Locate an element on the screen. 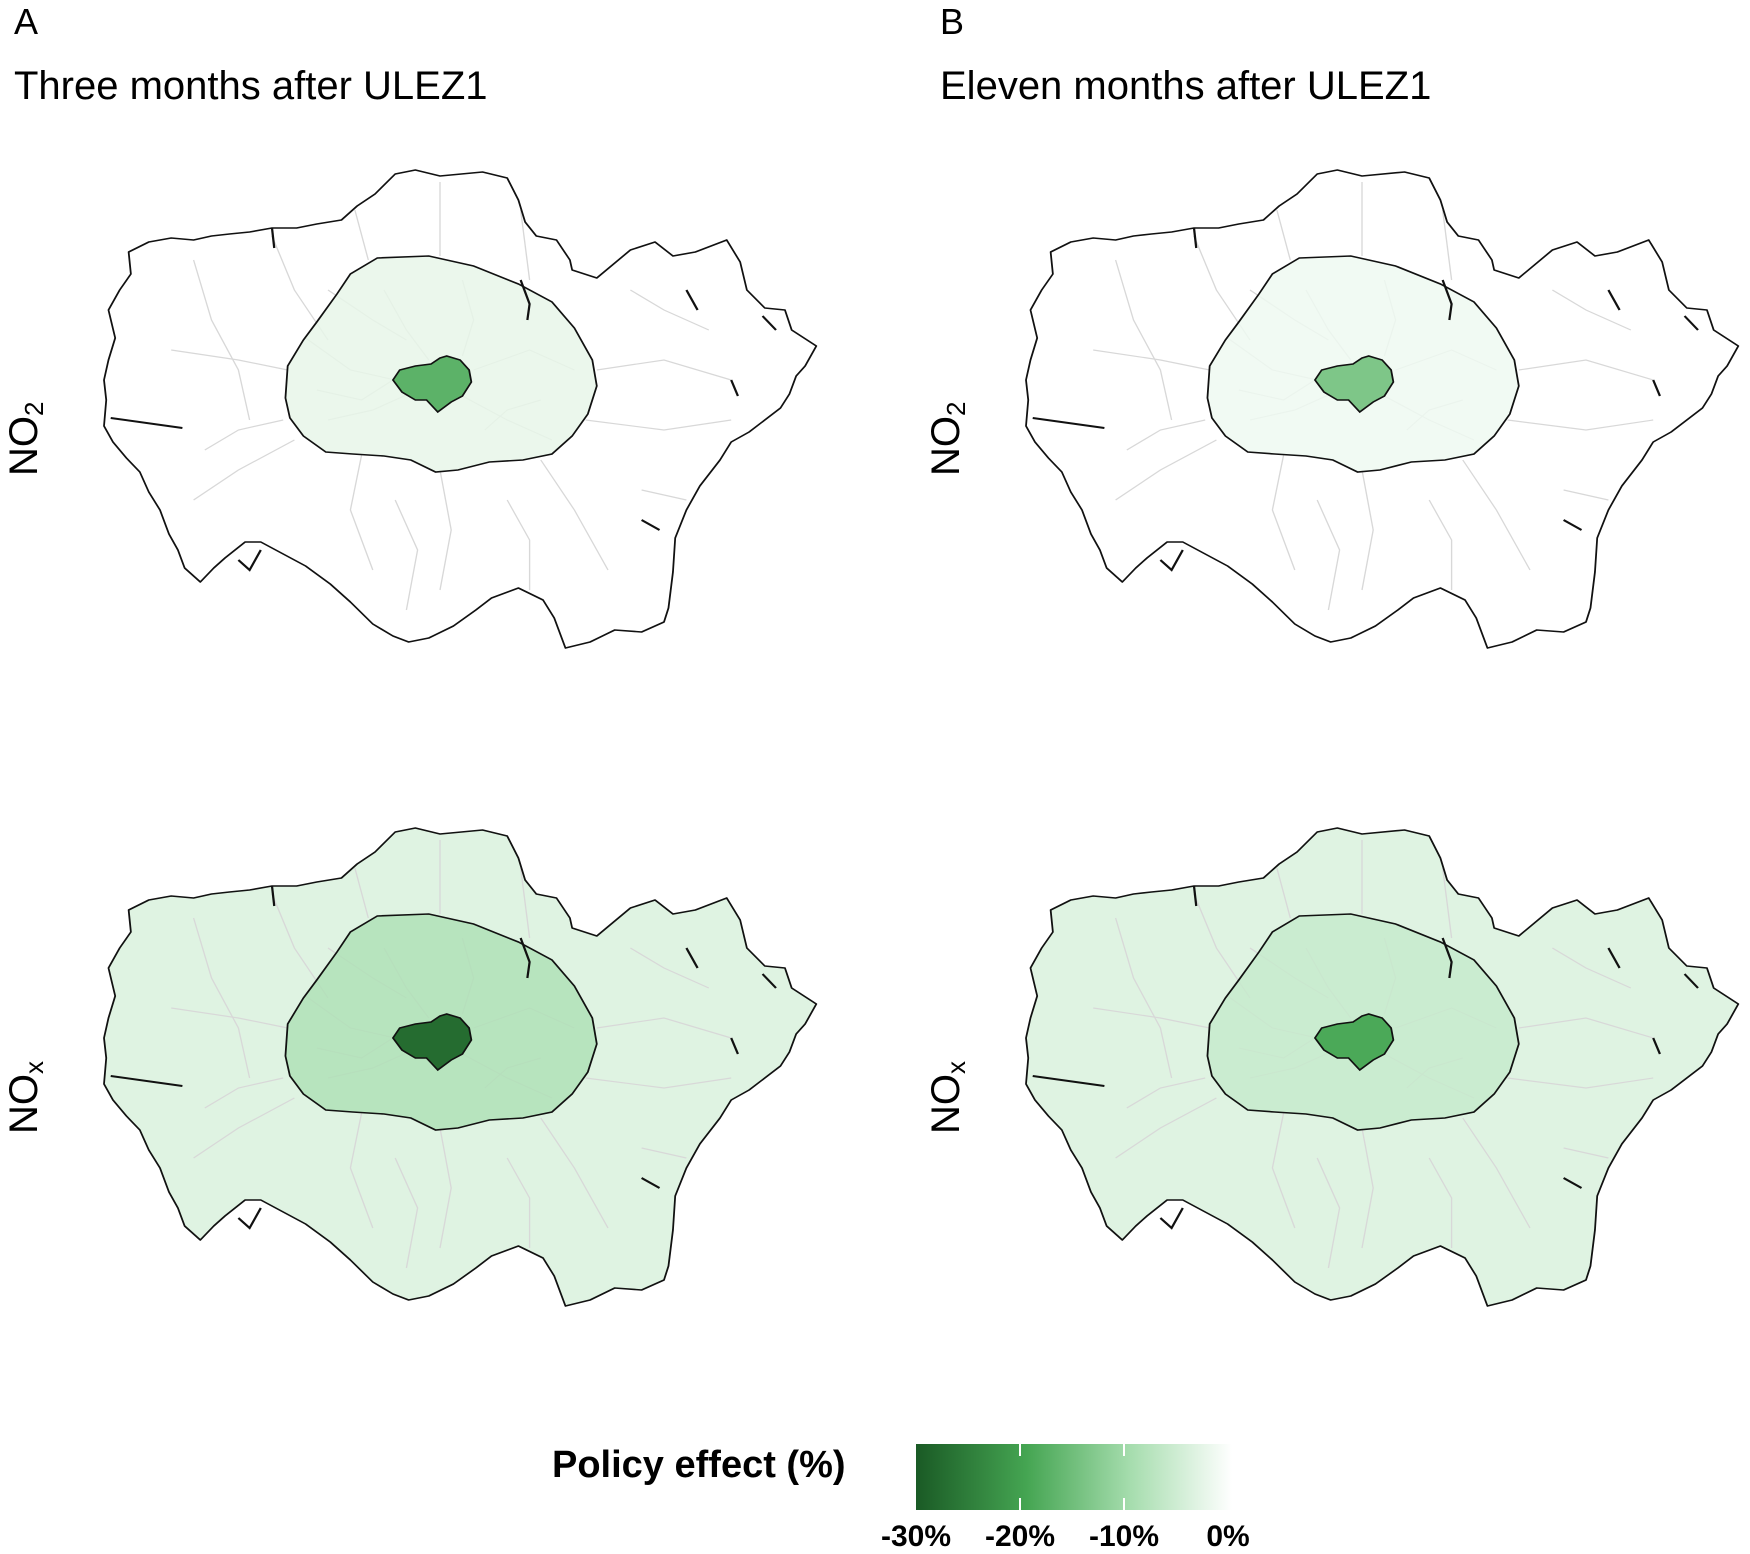  legend-tick-minus-10: -10% is located at coordinates (1124, 1536).